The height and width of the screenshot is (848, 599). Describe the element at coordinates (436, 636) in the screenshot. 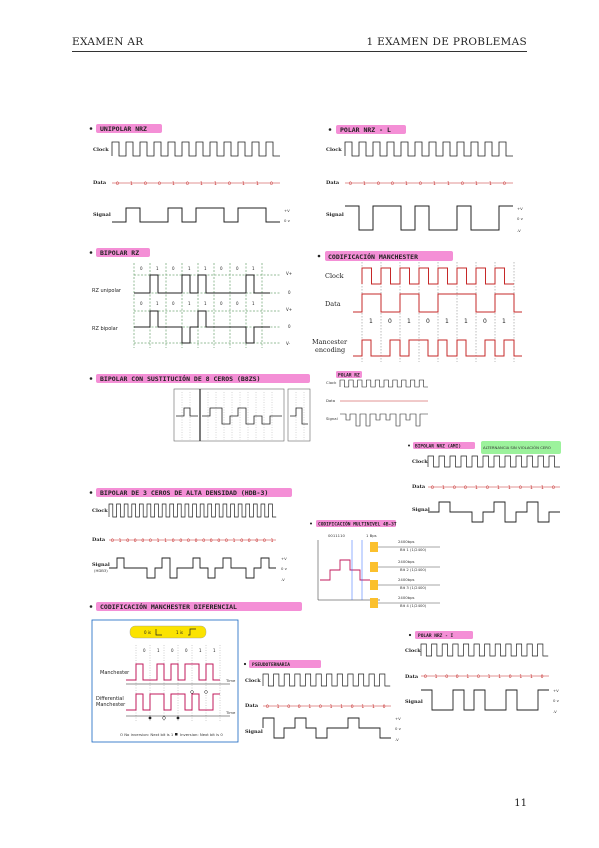

I see `polar-i-title: POLAR NRZ - I` at that location.